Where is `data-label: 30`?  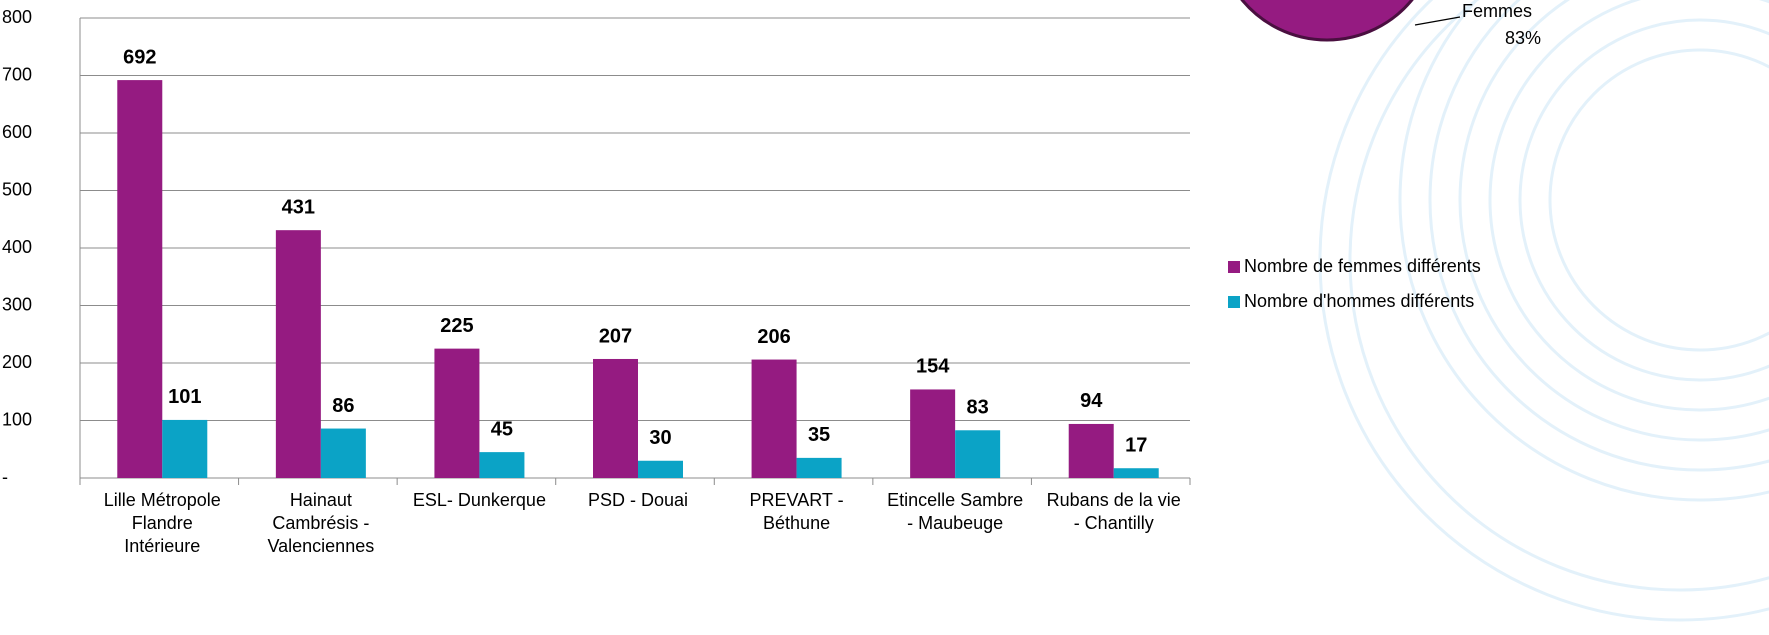
data-label: 30 is located at coordinates (660, 438).